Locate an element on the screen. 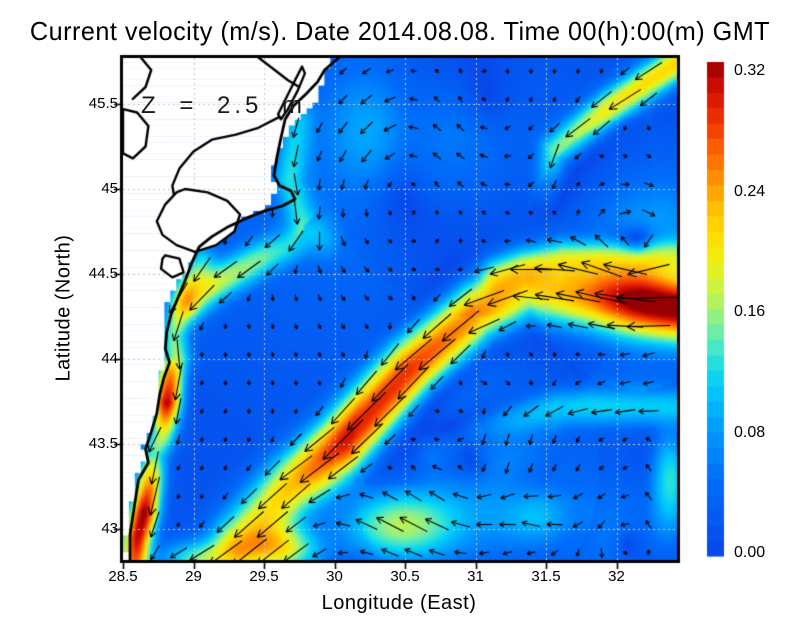 This screenshot has height=618, width=800. colorbar-tick-label: 0.32 is located at coordinates (750, 70).